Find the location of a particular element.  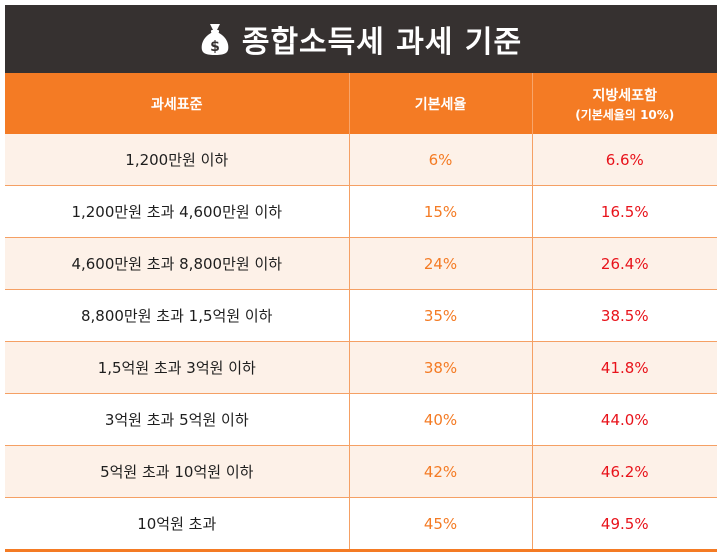

table-row: 10억원 초과 45% 49.5% is located at coordinates (361, 524).